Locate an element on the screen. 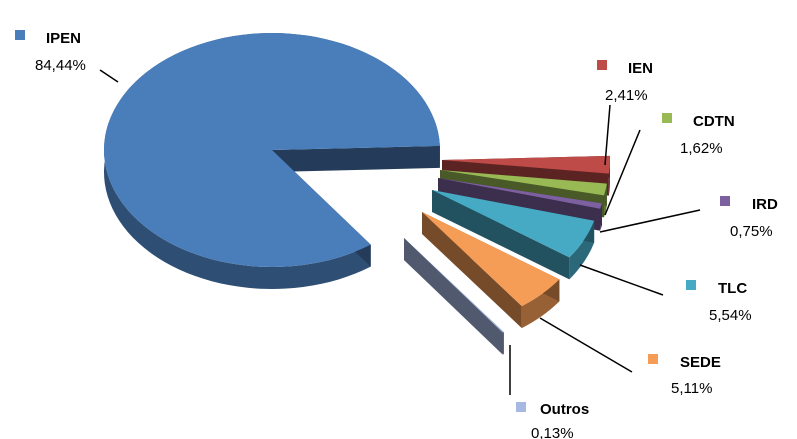 The height and width of the screenshot is (439, 797). slice-ird is located at coordinates (520, 193).